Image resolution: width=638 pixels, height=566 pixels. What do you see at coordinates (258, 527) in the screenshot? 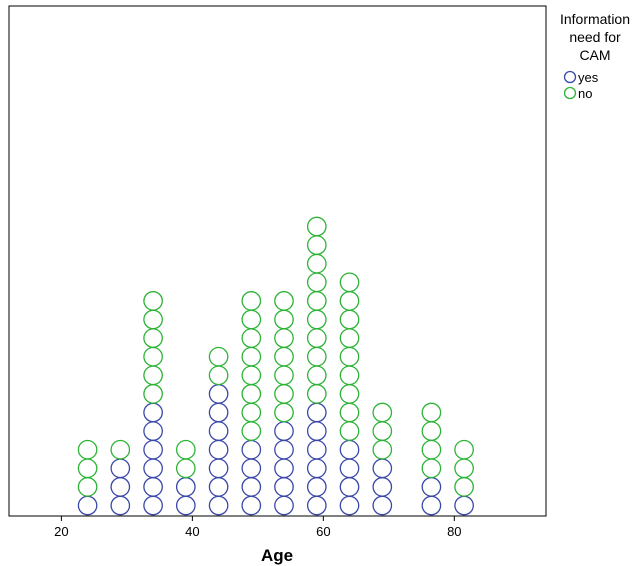
I see `x-axis: 20 40 60 80` at bounding box center [258, 527].